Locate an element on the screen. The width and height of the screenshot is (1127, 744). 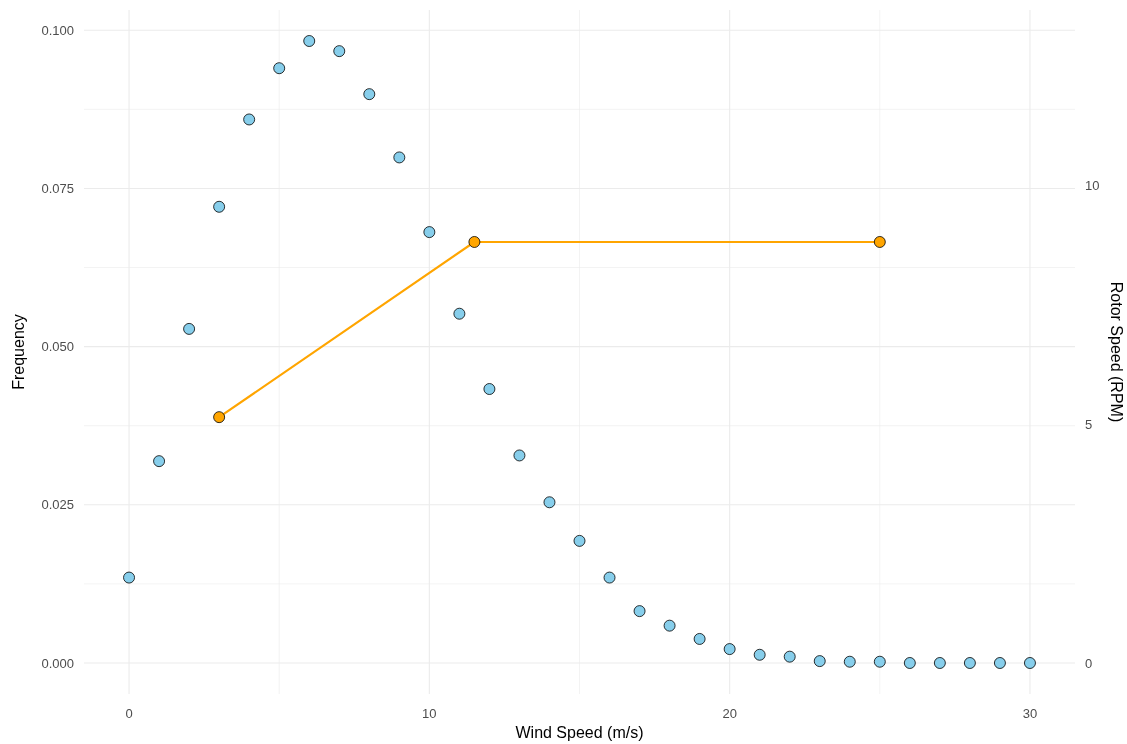
x-tick-label: 30 is located at coordinates (1030, 713).